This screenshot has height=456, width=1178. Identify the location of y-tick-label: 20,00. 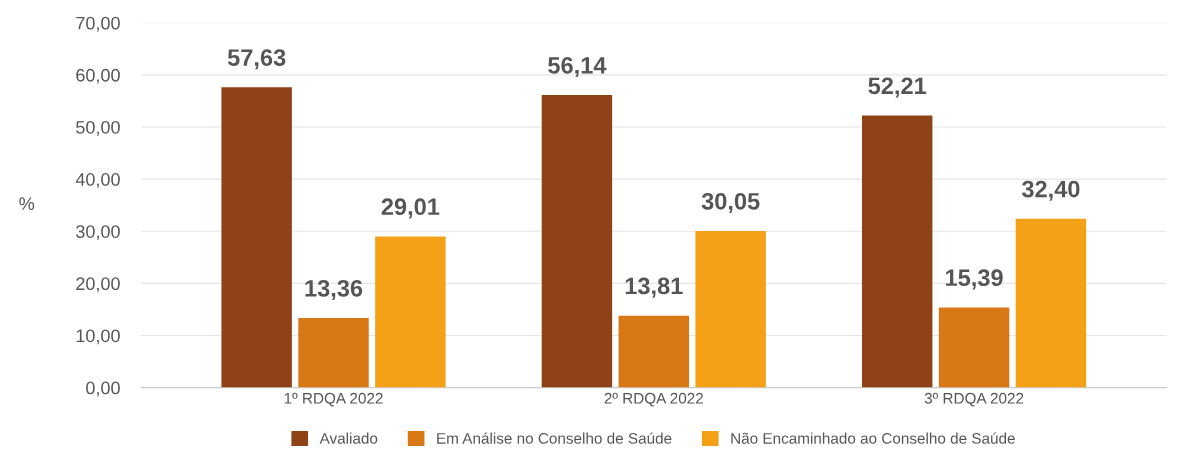
(98, 285).